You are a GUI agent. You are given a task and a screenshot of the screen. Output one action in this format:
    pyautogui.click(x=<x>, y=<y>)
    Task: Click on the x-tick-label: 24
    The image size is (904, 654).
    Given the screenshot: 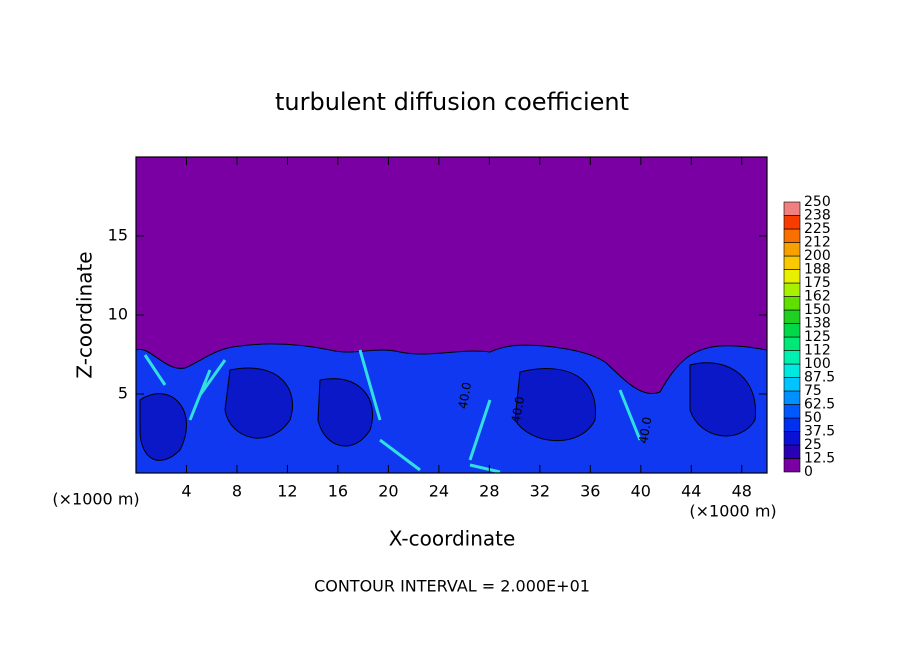 What is the action you would take?
    pyautogui.click(x=439, y=491)
    